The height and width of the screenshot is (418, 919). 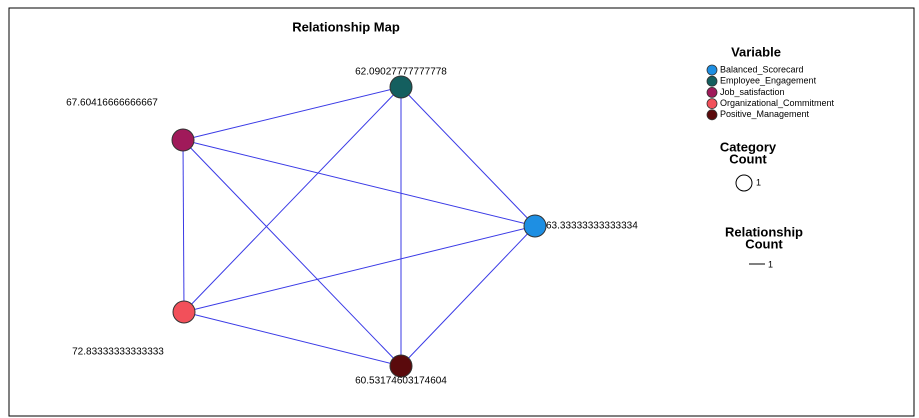 What do you see at coordinates (758, 182) in the screenshot?
I see `size-legend-label: 1` at bounding box center [758, 182].